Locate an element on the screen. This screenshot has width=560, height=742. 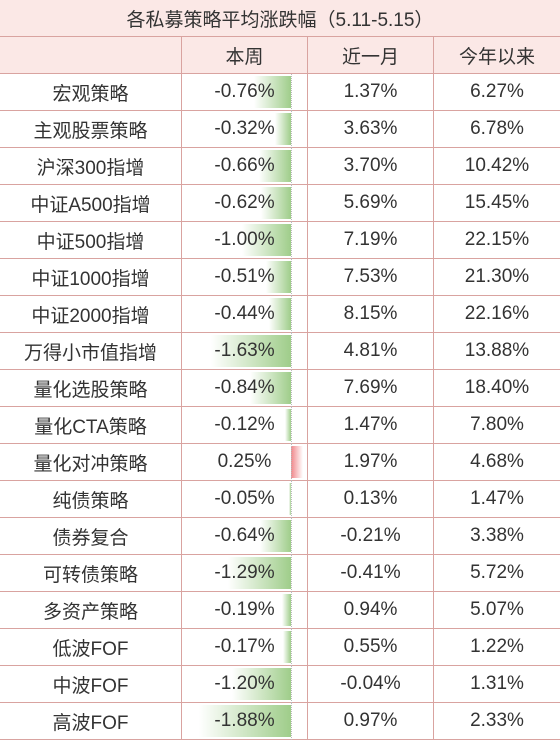
cell-value: 22.15% is located at coordinates (497, 239).